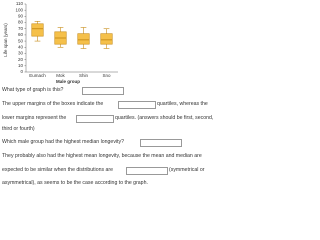 The height and width of the screenshot is (240, 320). I want to click on y-tick-label: 30, so click(21, 53).